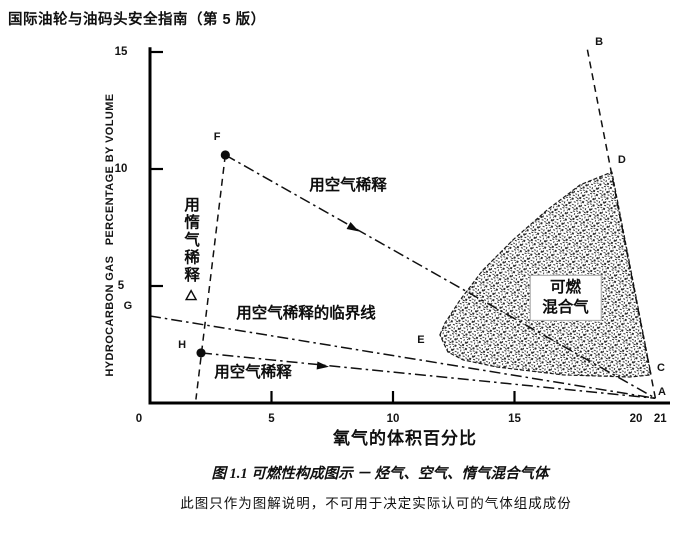 This screenshot has height=547, width=692. I want to click on line-inert_gas_dilution, so click(211, 277).